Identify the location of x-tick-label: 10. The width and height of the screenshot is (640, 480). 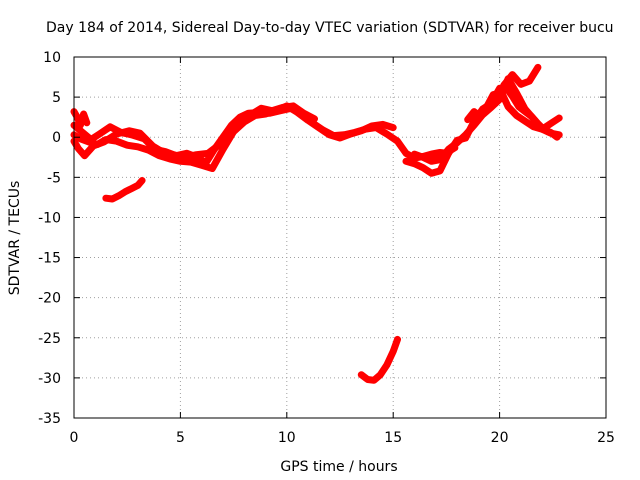
(287, 438).